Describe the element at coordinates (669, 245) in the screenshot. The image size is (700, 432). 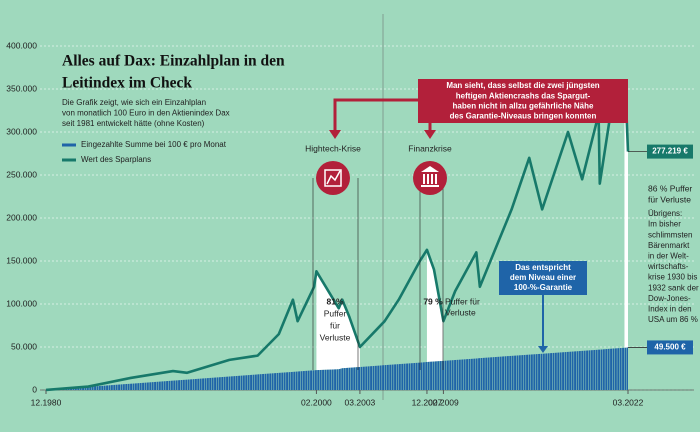
I see `side-note: Bärenmarkt` at that location.